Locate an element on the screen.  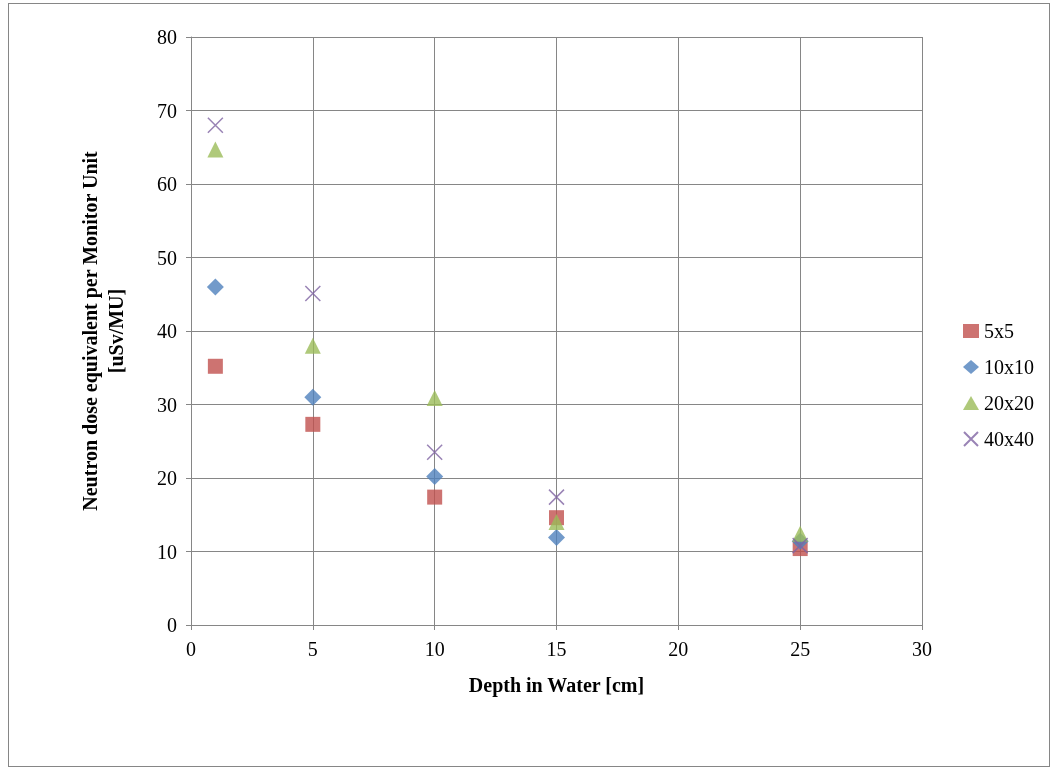
y-tick-label: 70 is located at coordinates (167, 110).